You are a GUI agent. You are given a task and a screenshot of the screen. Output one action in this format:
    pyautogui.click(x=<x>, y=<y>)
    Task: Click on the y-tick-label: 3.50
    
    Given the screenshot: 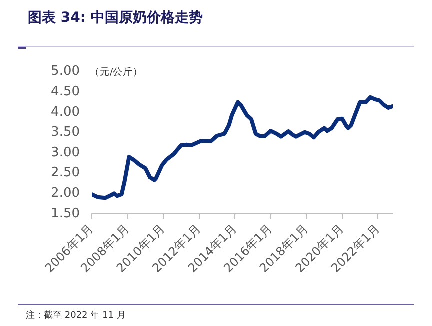 What is the action you would take?
    pyautogui.click(x=65, y=132)
    